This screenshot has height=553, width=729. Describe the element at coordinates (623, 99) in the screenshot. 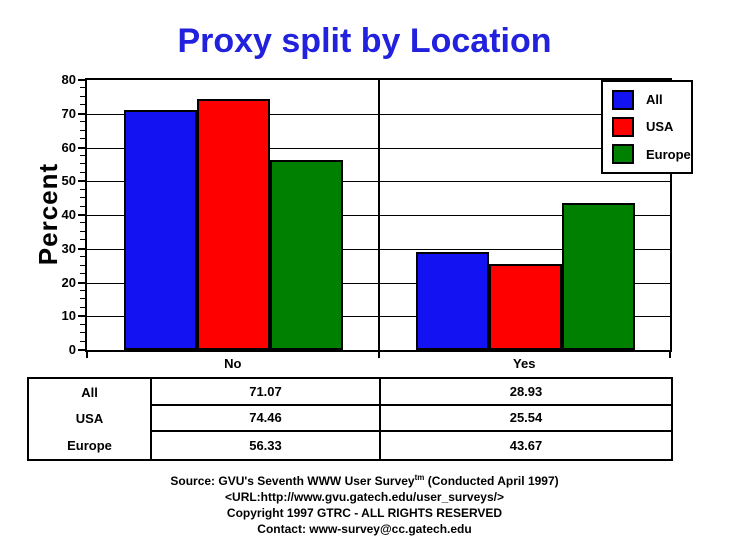

I see `legend-swatch-all` at that location.